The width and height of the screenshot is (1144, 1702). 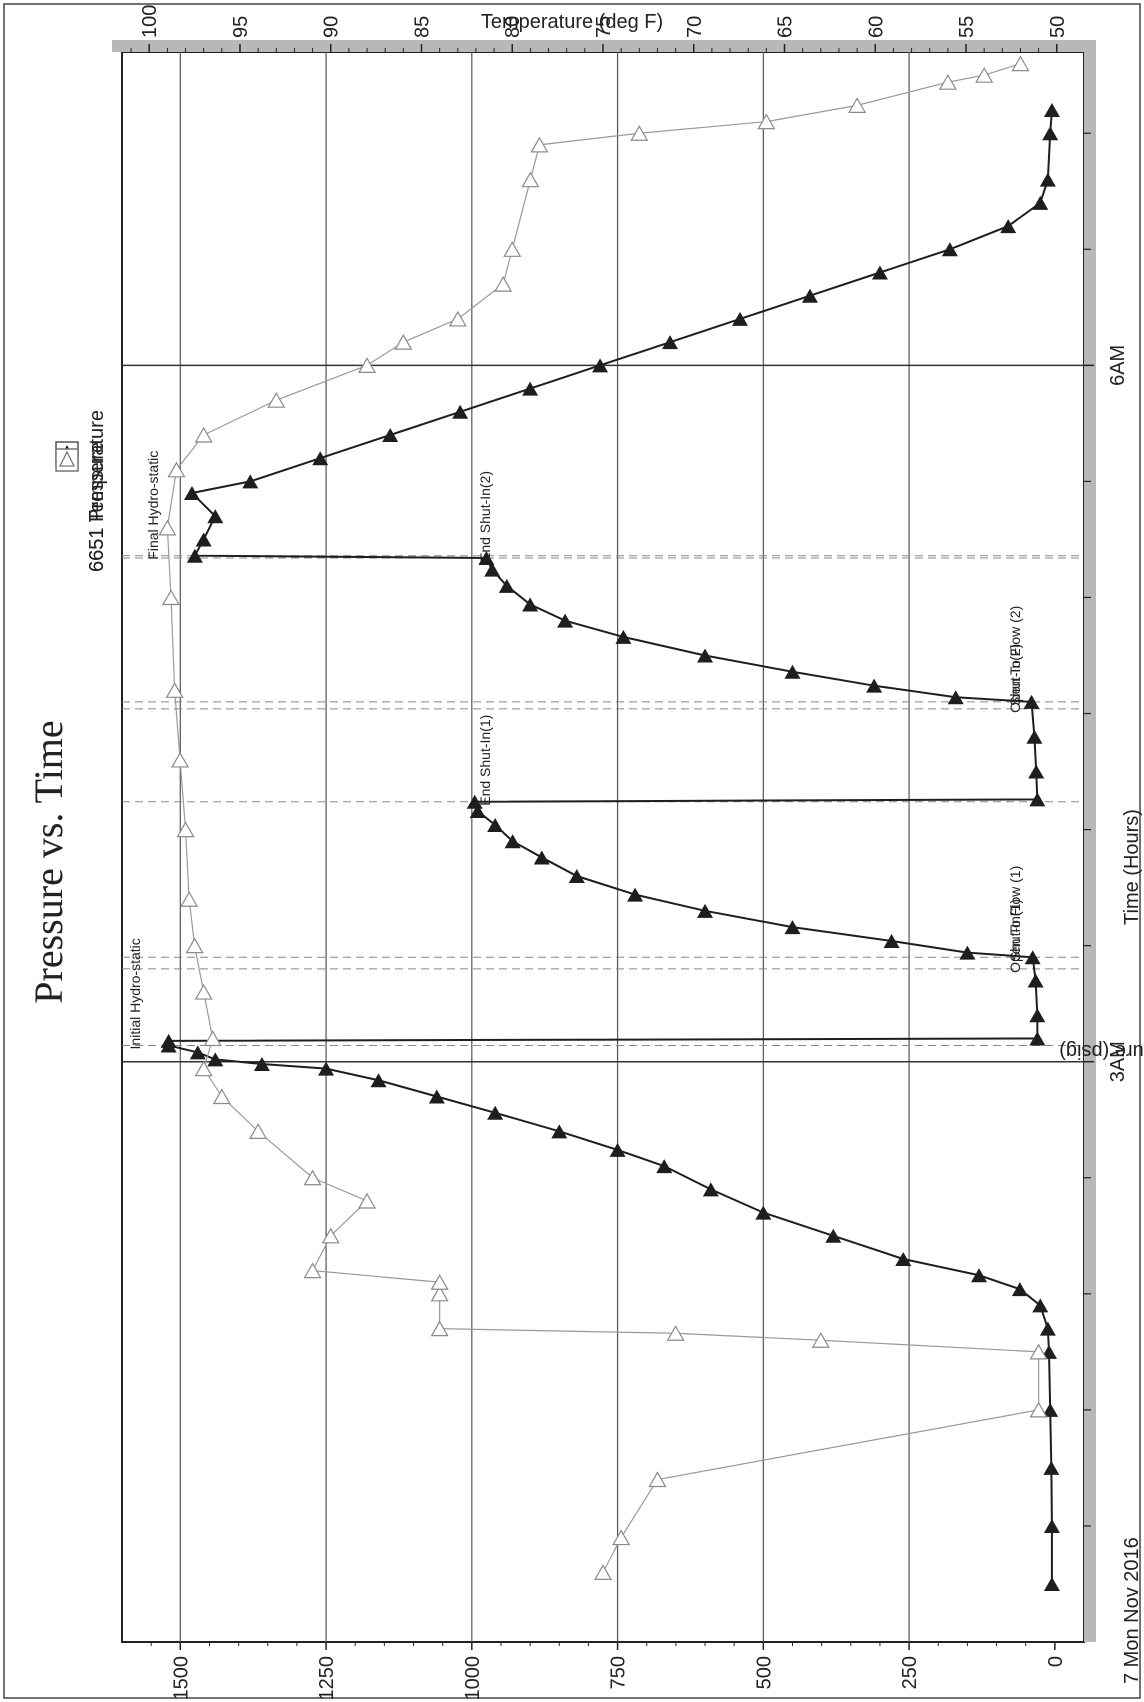 What do you see at coordinates (513, 27) in the screenshot?
I see `y-right-tick-label: 80` at bounding box center [513, 27].